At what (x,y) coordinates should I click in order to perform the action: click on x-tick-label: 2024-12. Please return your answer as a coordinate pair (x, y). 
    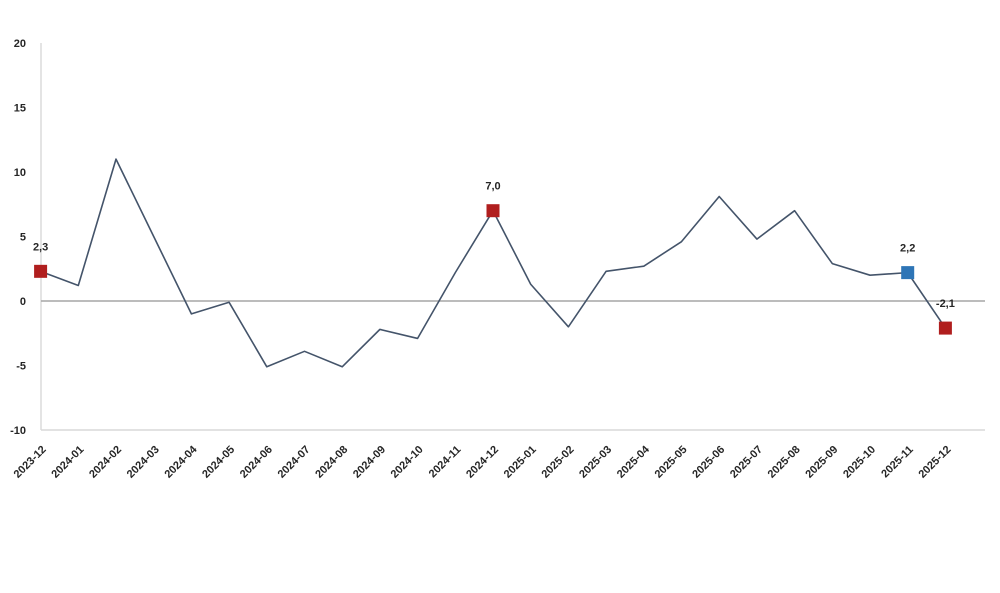
    Looking at the image, I should click on (482, 462).